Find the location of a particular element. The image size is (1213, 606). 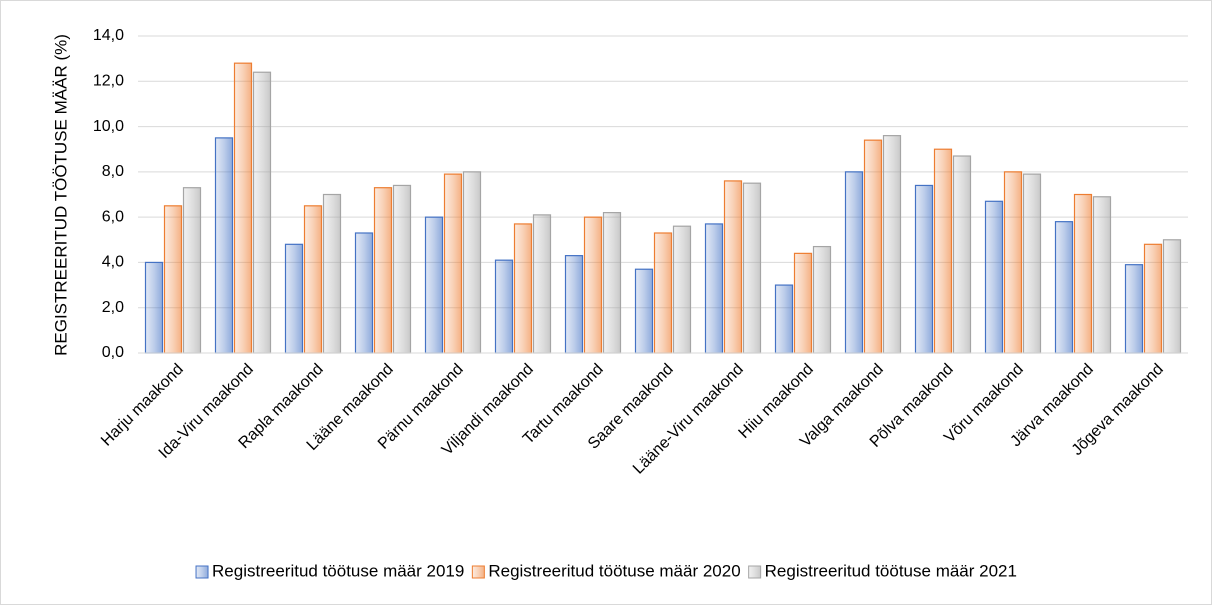

legend-label: Registreeritud töötuse määr 2021 is located at coordinates (891, 570).